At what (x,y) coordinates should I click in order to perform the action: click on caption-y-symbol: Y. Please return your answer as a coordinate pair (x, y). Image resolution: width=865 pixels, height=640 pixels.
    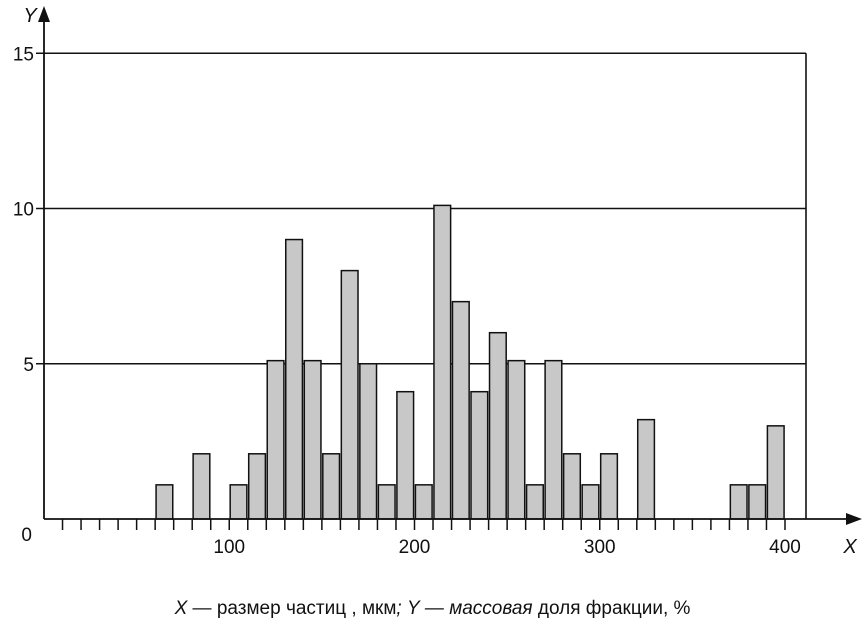
    Looking at the image, I should click on (413, 608).